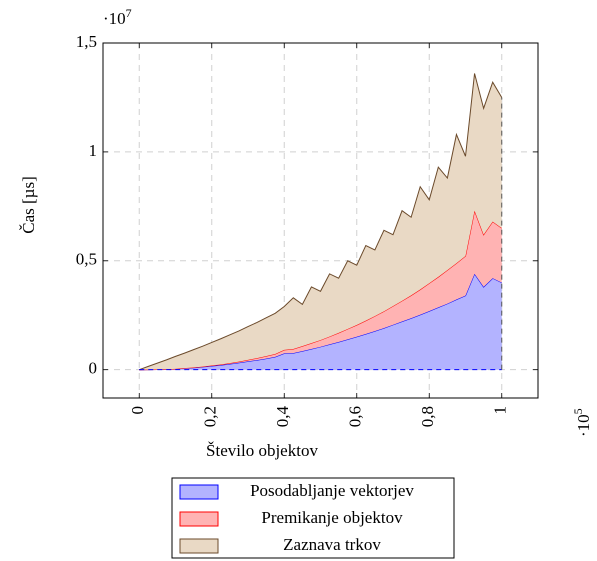  What do you see at coordinates (129, 13) in the screenshot?
I see `y-scale-exponent: 7` at bounding box center [129, 13].